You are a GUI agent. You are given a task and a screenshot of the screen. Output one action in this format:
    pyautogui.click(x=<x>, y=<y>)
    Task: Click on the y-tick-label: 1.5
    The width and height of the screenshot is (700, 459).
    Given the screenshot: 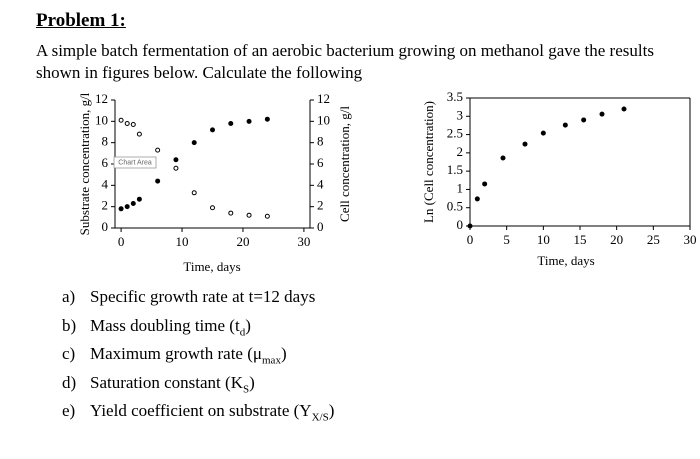 What is the action you would take?
    pyautogui.click(x=455, y=169)
    